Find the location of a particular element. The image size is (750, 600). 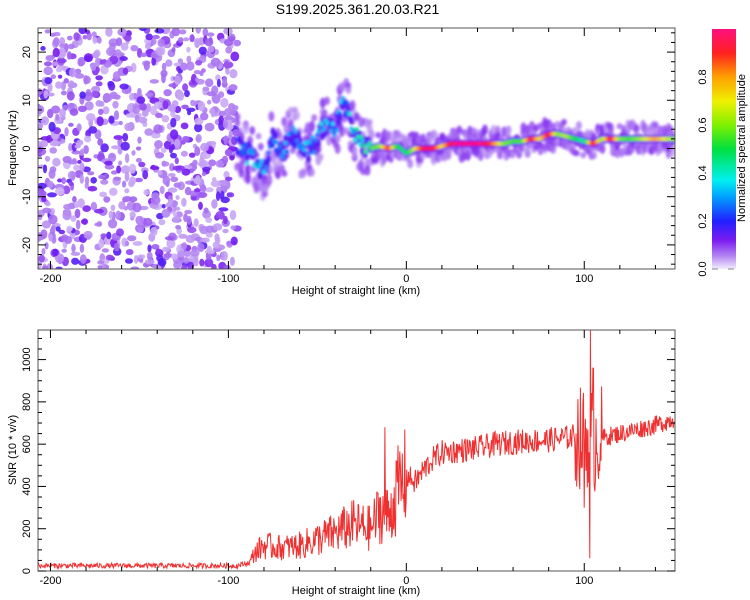

x-axis-label-bottom: Height of straight line (km) is located at coordinates (356, 591).